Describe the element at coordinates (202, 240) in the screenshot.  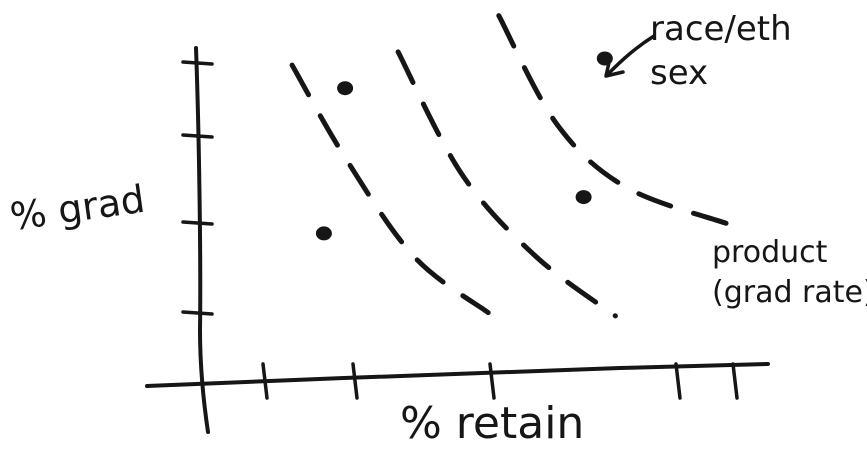
I see `y-axis` at that location.